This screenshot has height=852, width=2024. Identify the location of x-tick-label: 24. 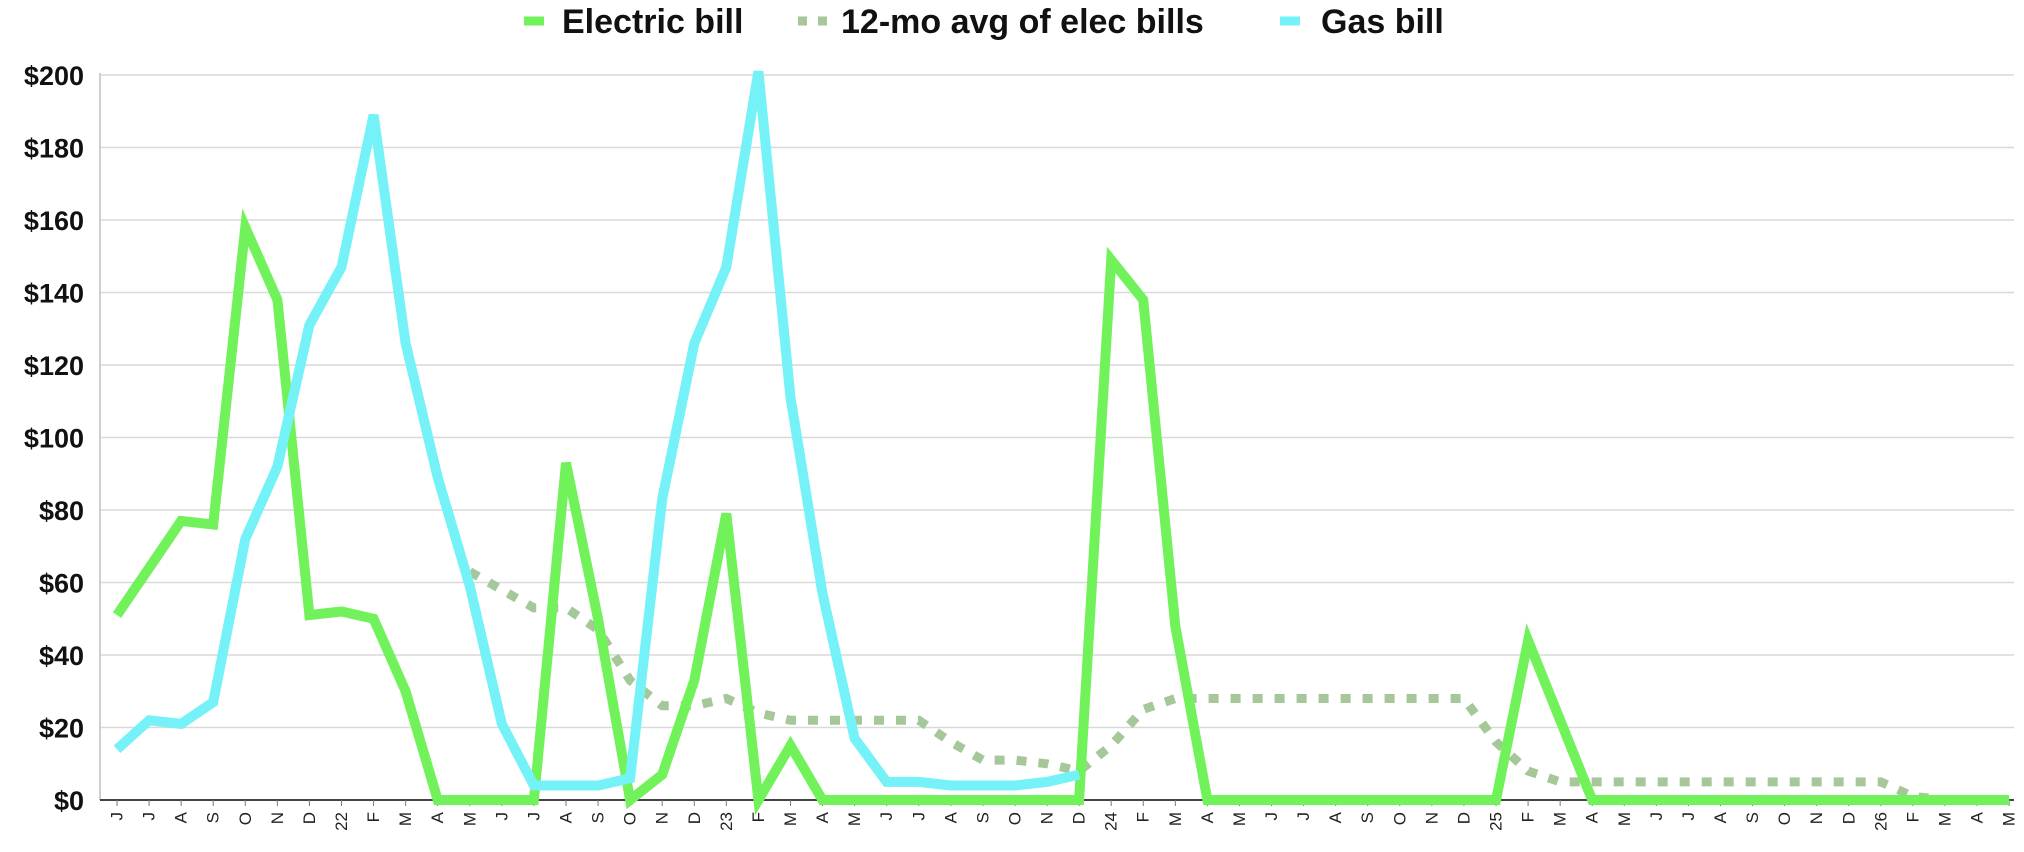
(1111, 821).